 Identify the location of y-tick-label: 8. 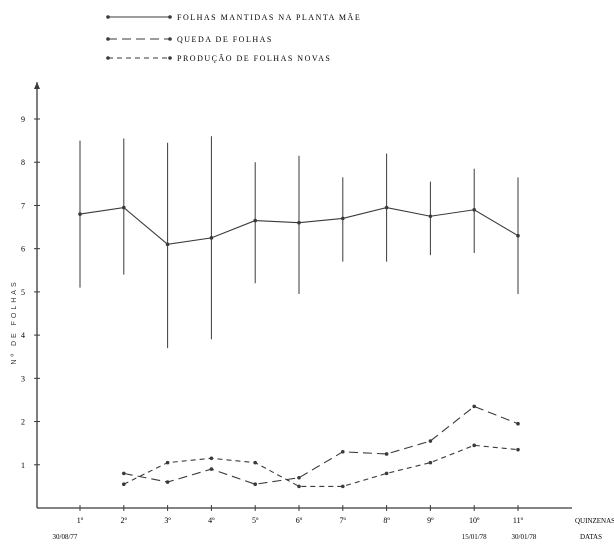
(23, 162).